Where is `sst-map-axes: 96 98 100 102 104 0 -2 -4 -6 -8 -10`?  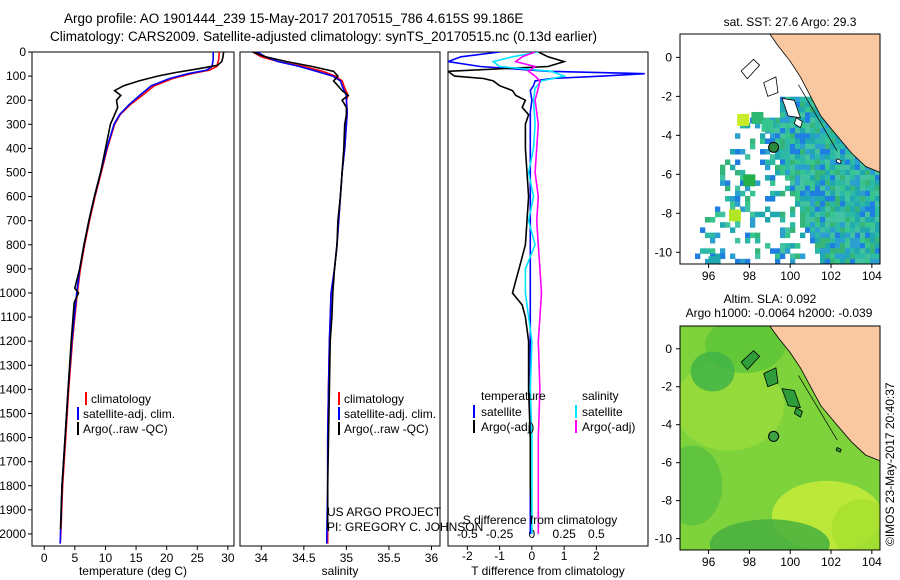
sst-map-axes: 96 98 100 102 104 0 -2 -4 -6 -8 -10 is located at coordinates (769, 166).